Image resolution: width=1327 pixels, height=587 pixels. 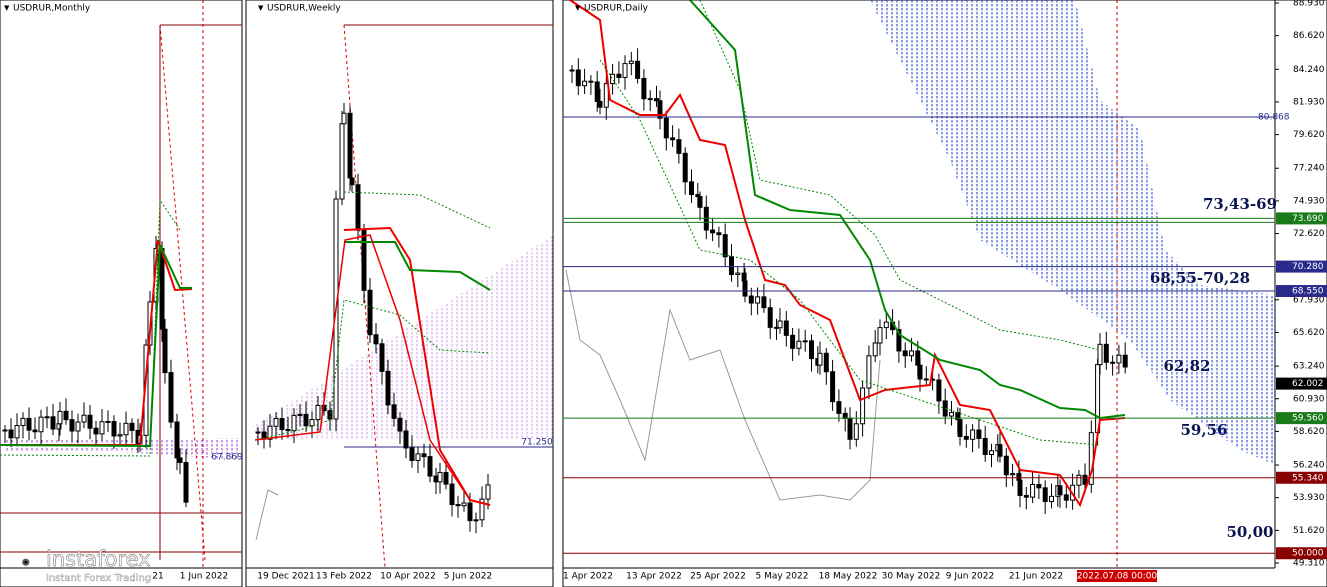 What do you see at coordinates (1240, 204) in the screenshot?
I see `annotation: 73,43-69` at bounding box center [1240, 204].